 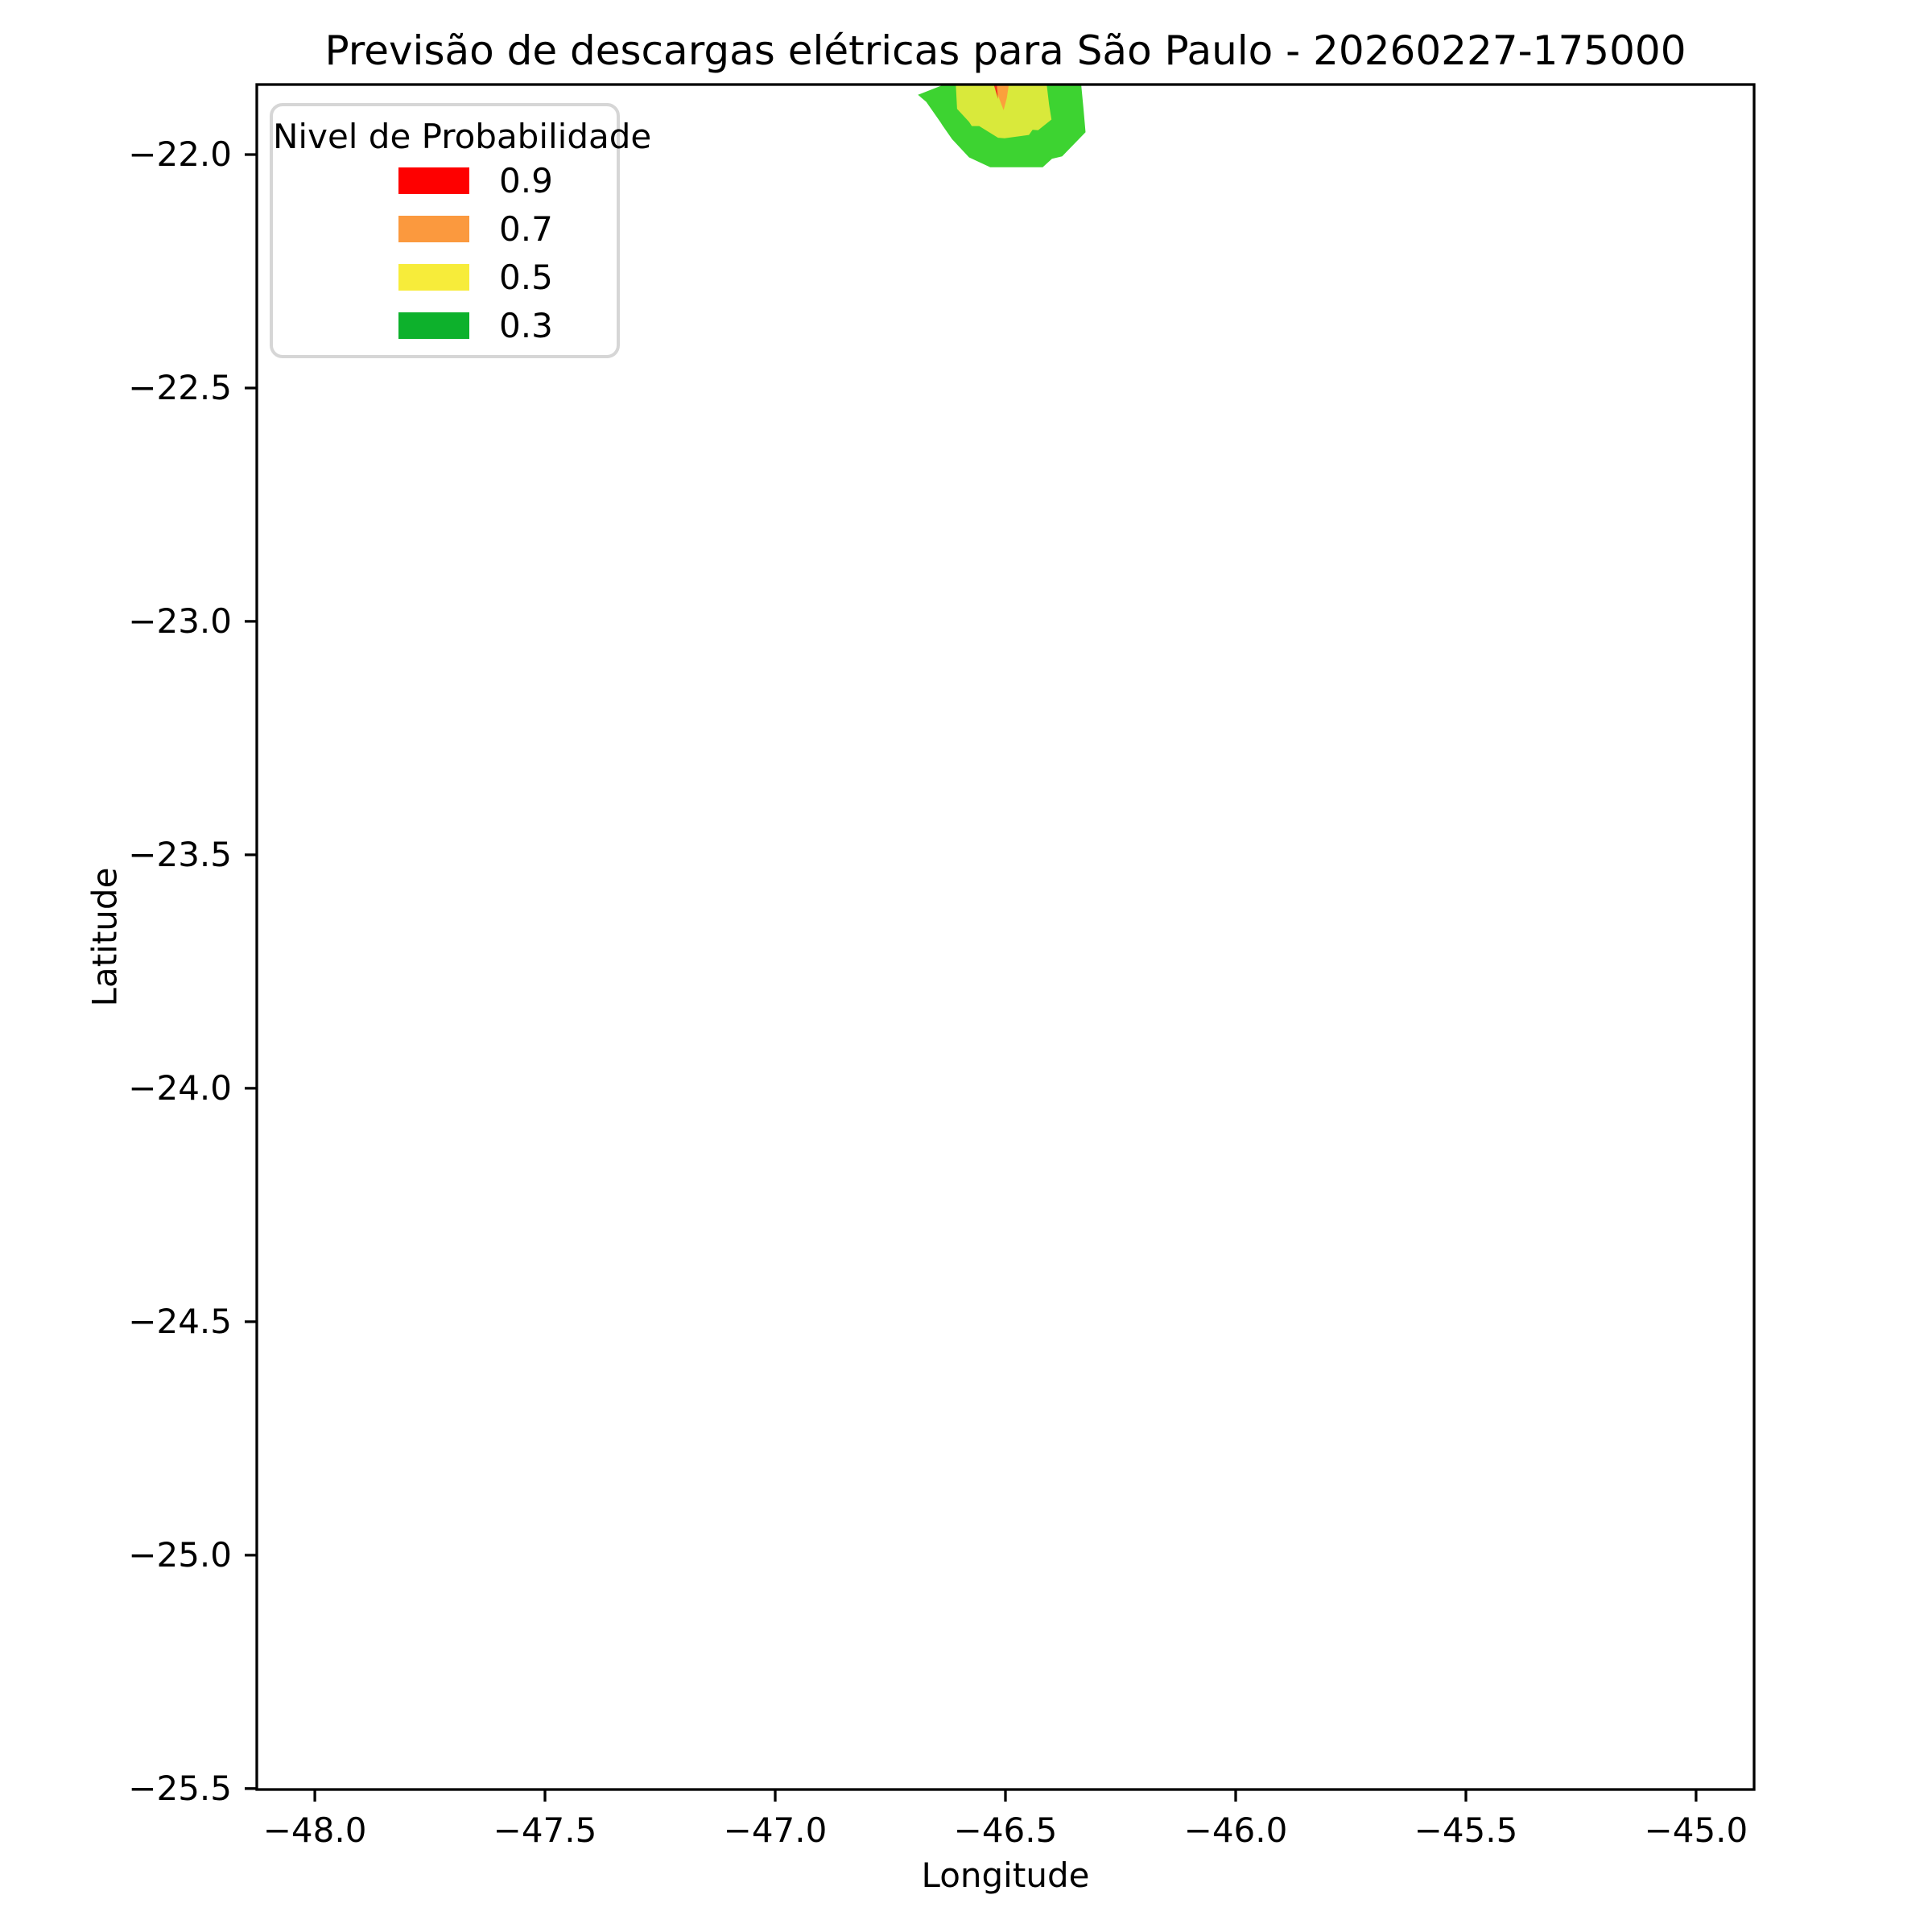 I want to click on x-tick-label: −45.0, so click(x=1696, y=1830).